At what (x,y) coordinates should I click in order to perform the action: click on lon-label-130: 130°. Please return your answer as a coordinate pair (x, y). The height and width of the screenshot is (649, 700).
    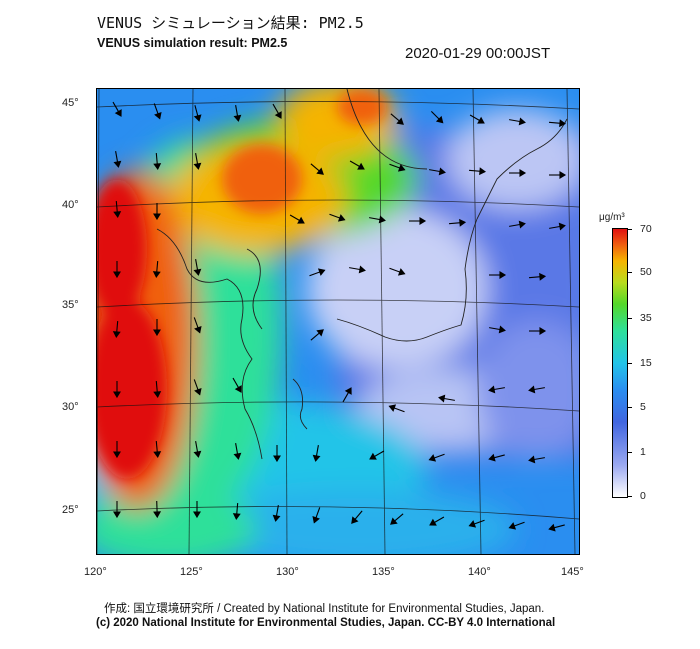
    Looking at the image, I should click on (287, 572).